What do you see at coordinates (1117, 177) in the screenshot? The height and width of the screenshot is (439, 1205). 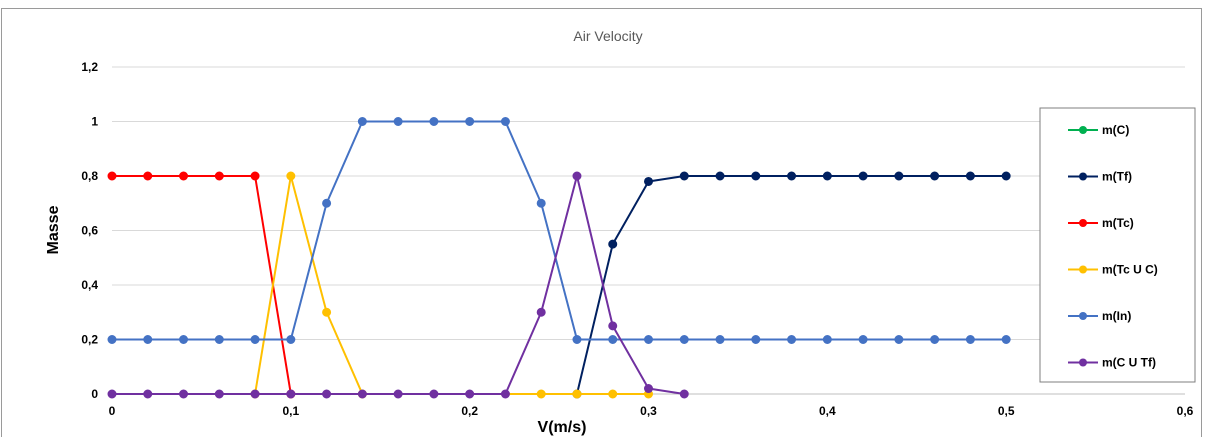 I see `legend-label: m(Tf)` at bounding box center [1117, 177].